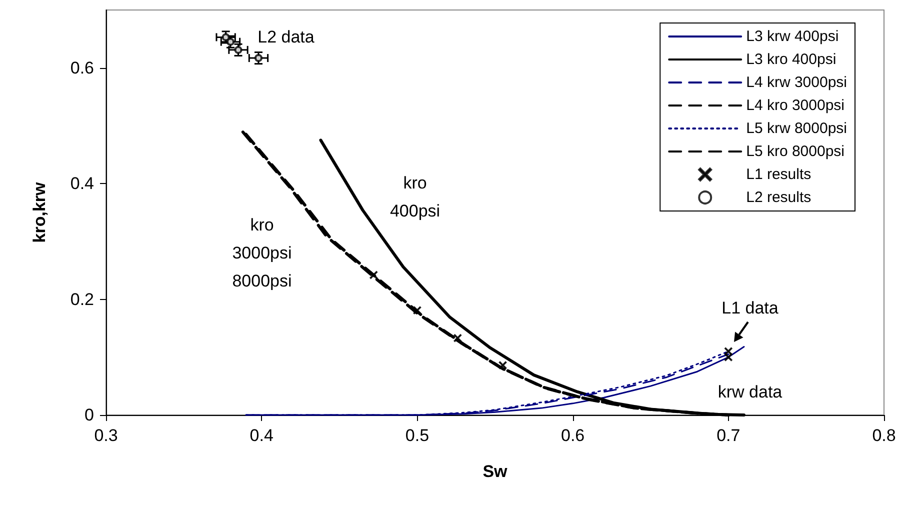 This screenshot has height=511, width=902. What do you see at coordinates (82, 68) in the screenshot?
I see `y-tick-label: 0.6` at bounding box center [82, 68].